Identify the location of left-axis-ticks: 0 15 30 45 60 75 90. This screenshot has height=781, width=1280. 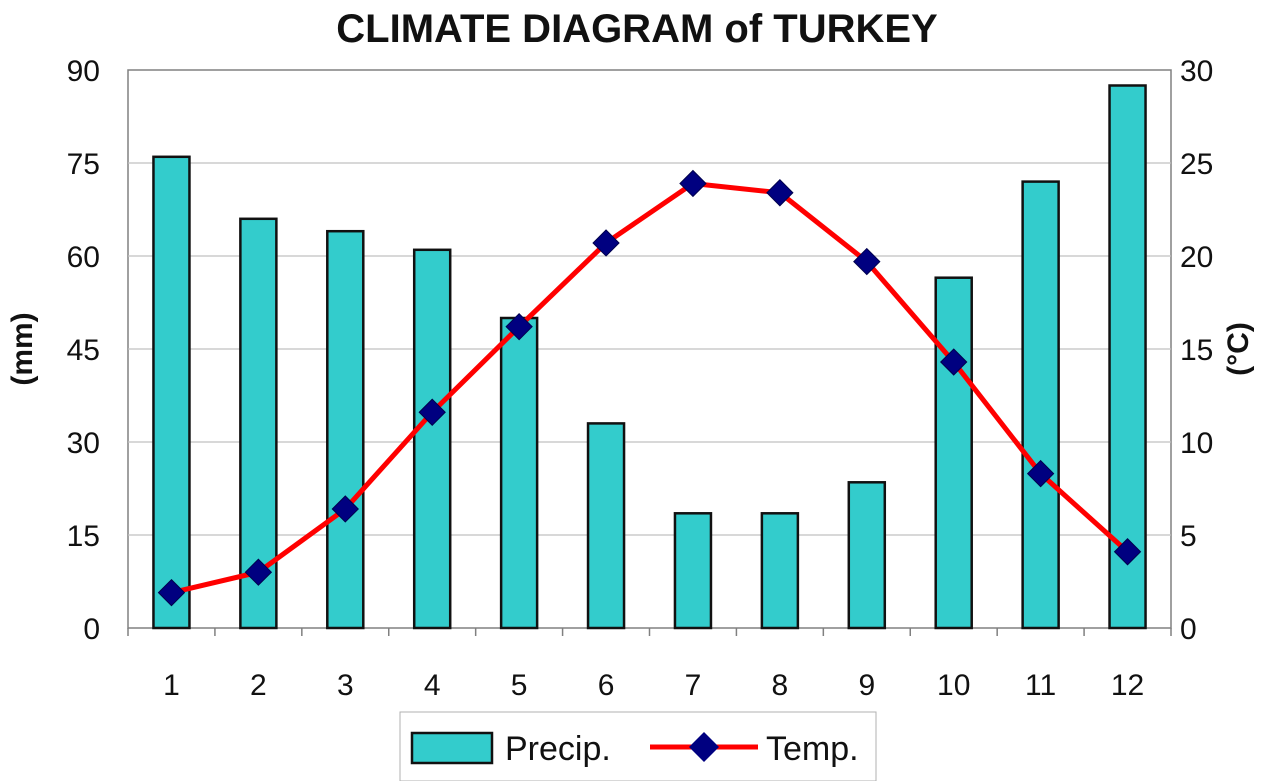
(83, 350).